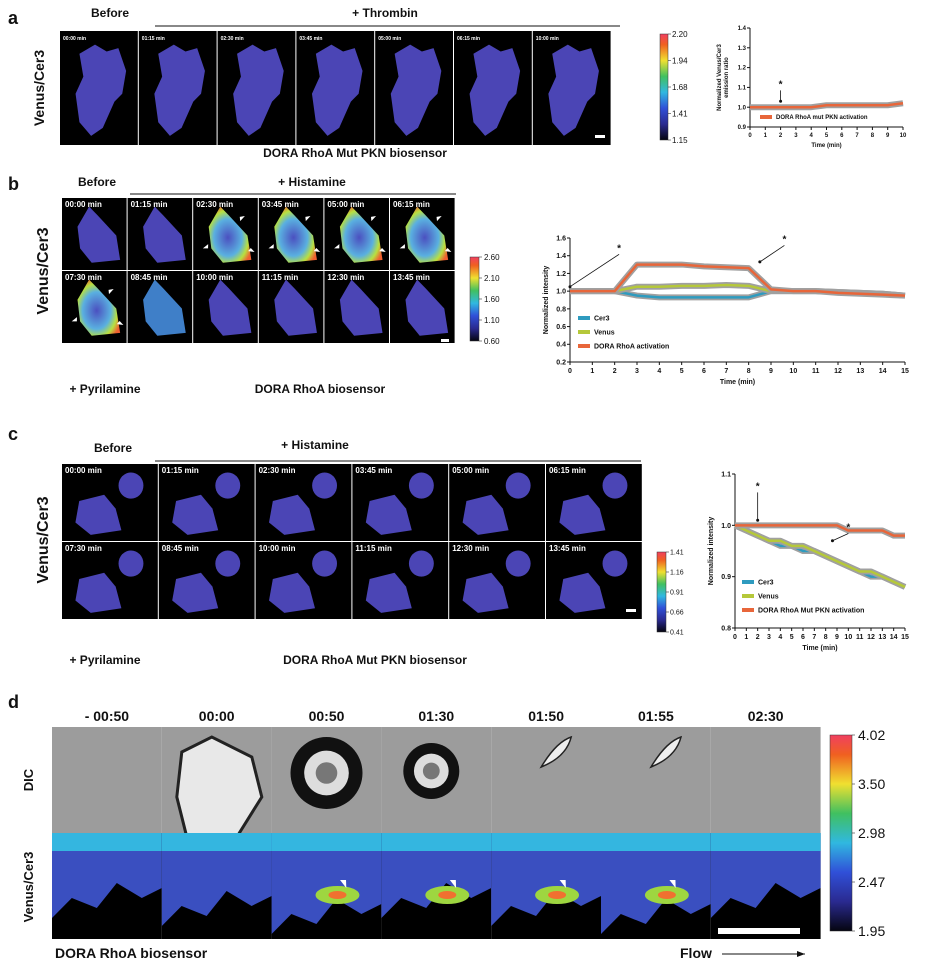  I want to click on time-label: 07:30 min, so click(83, 277).